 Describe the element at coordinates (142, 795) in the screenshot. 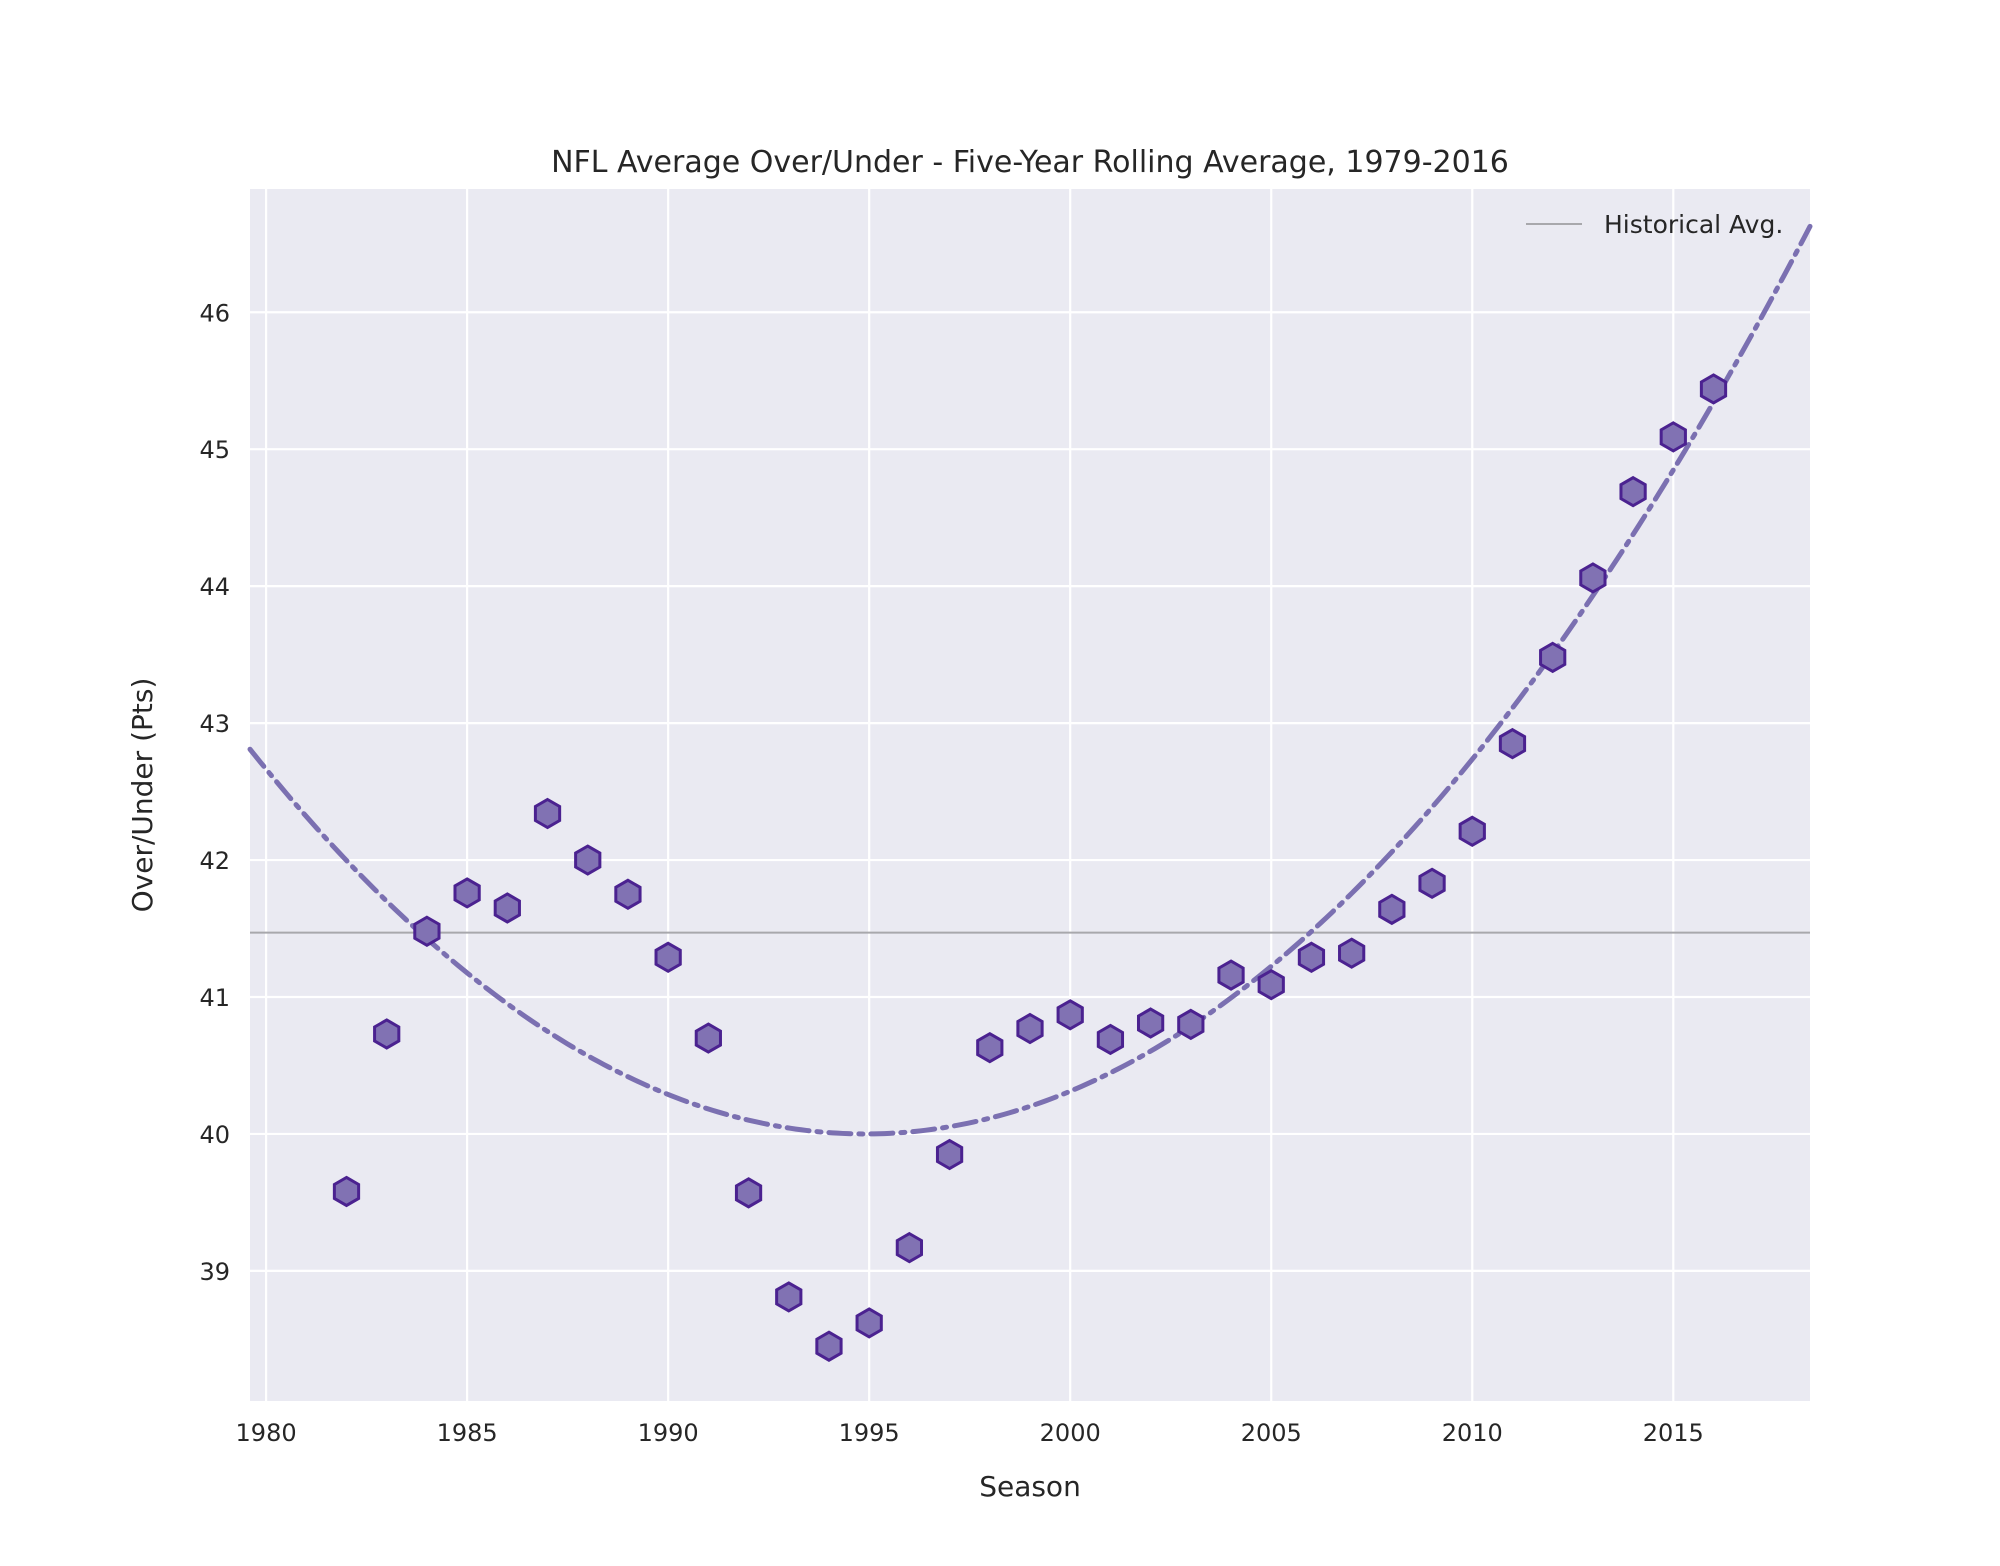

I see `y-axis-label: Over/Under (Pts)` at that location.